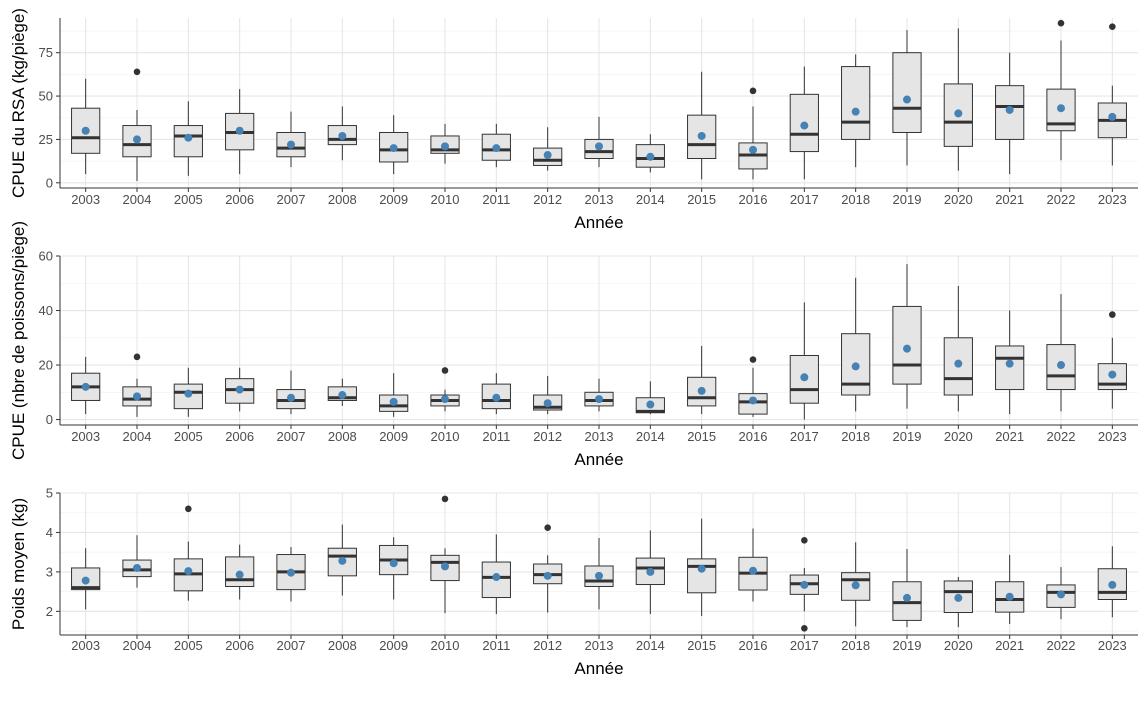 This screenshot has width=1140, height=711. I want to click on box-2008, so click(342, 392).